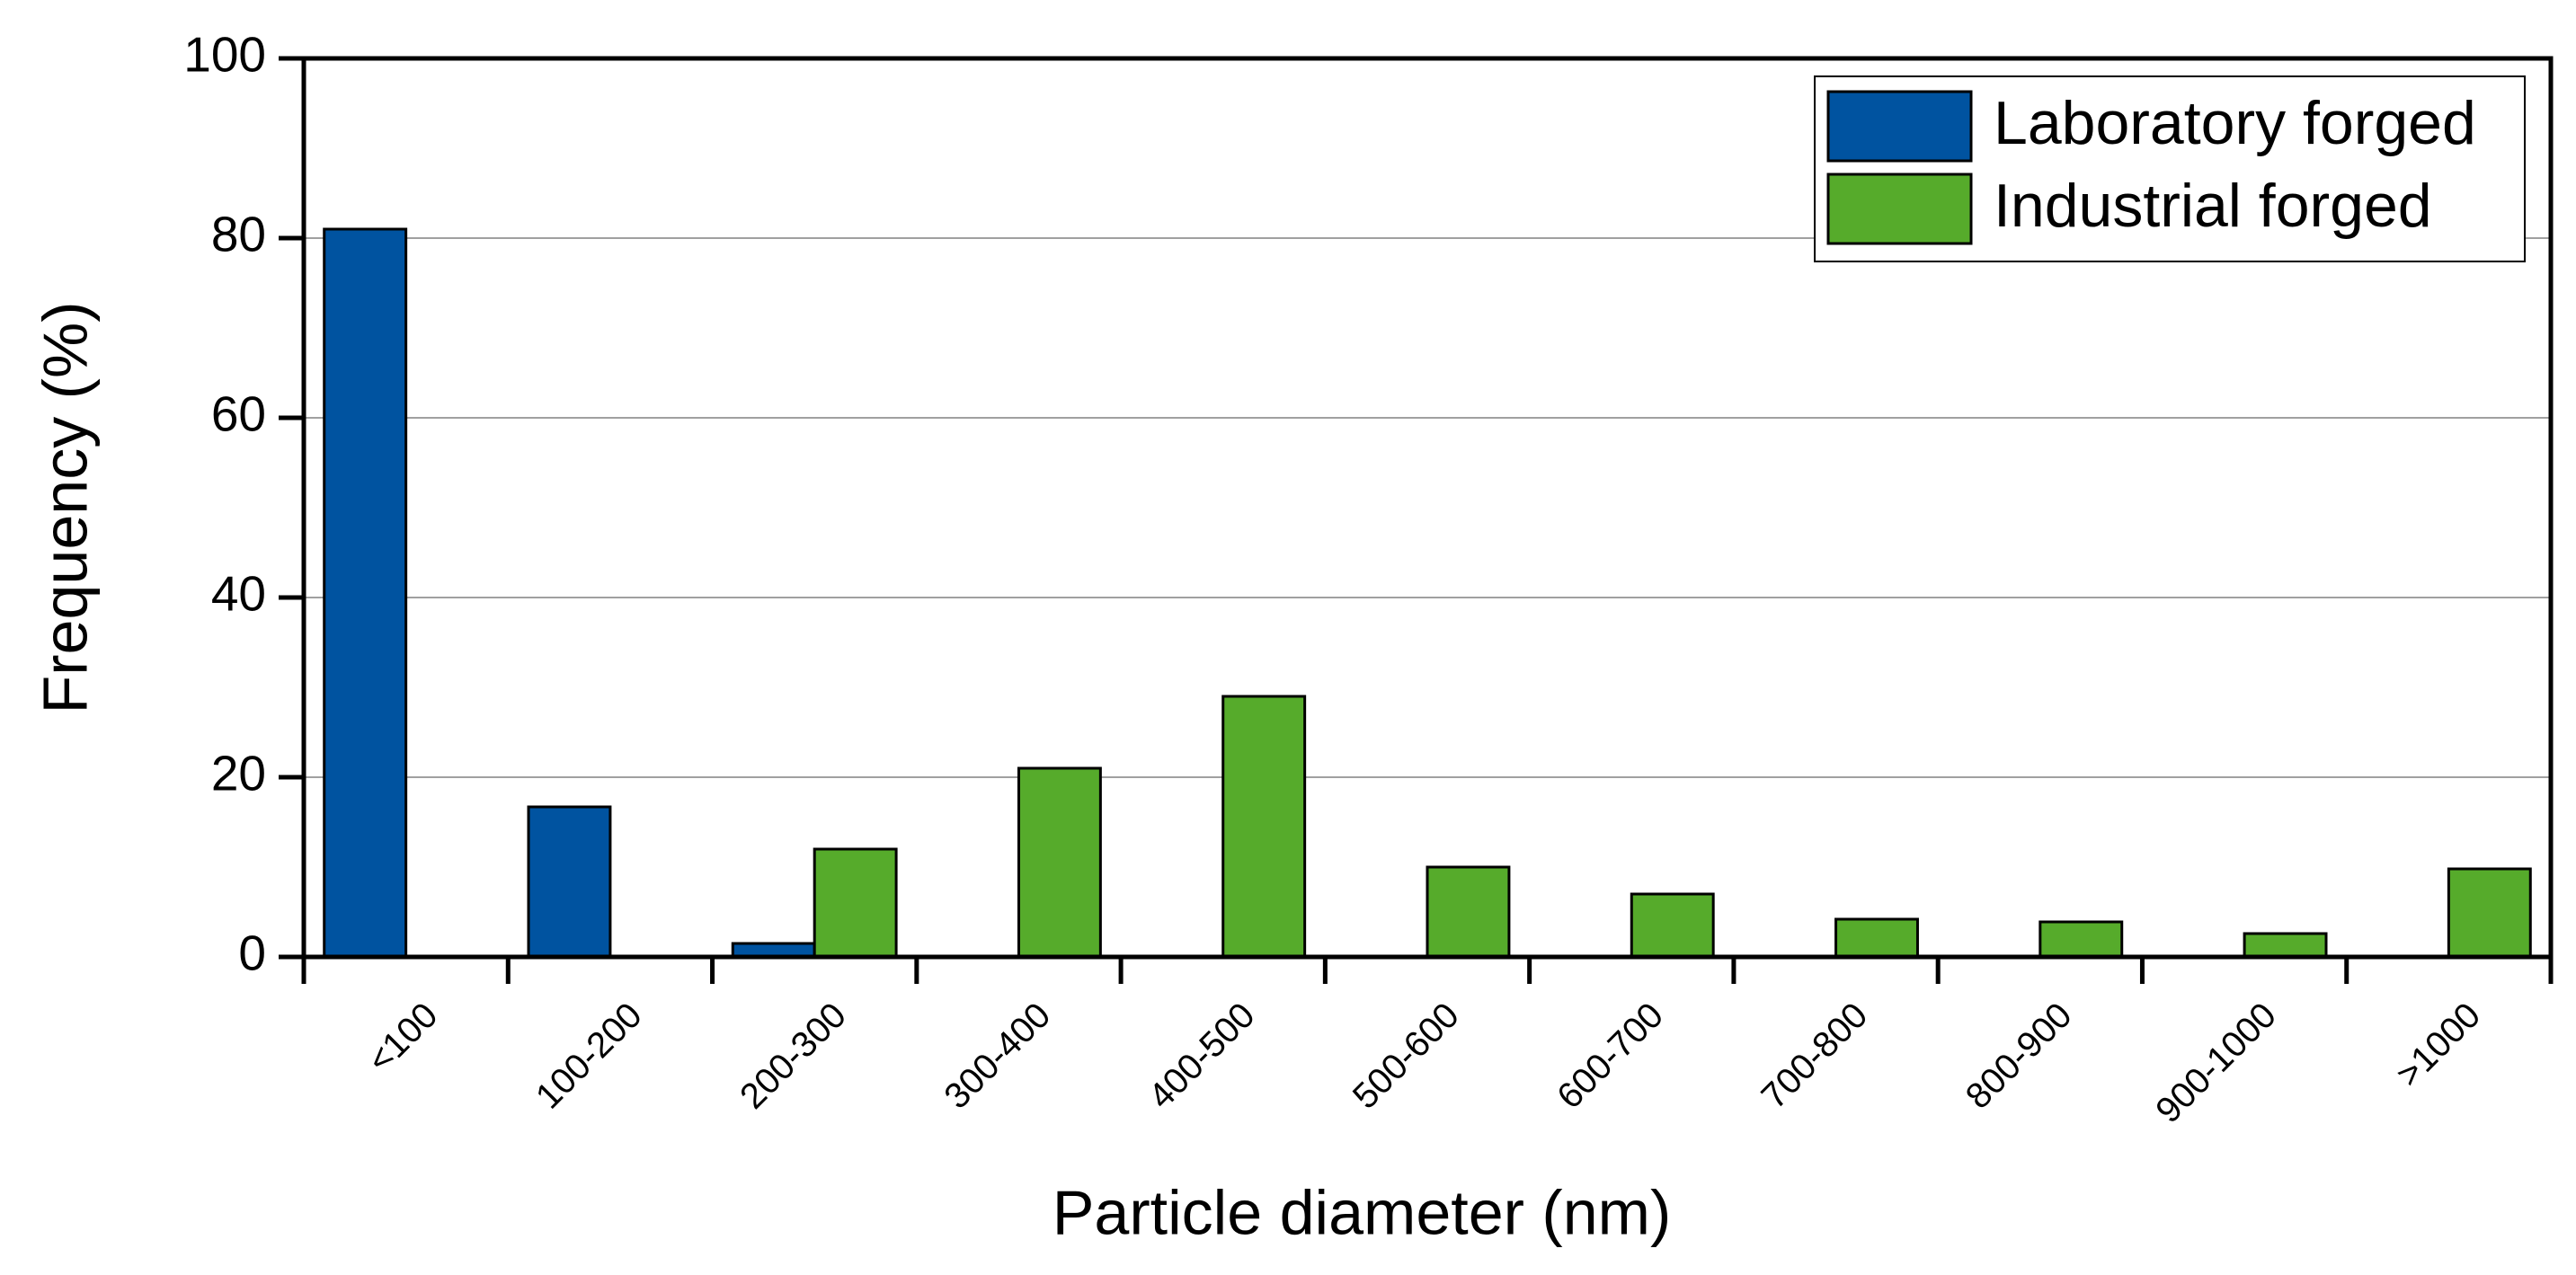  Describe the element at coordinates (2235, 123) in the screenshot. I see `legend-label: Laboratory forged` at that location.